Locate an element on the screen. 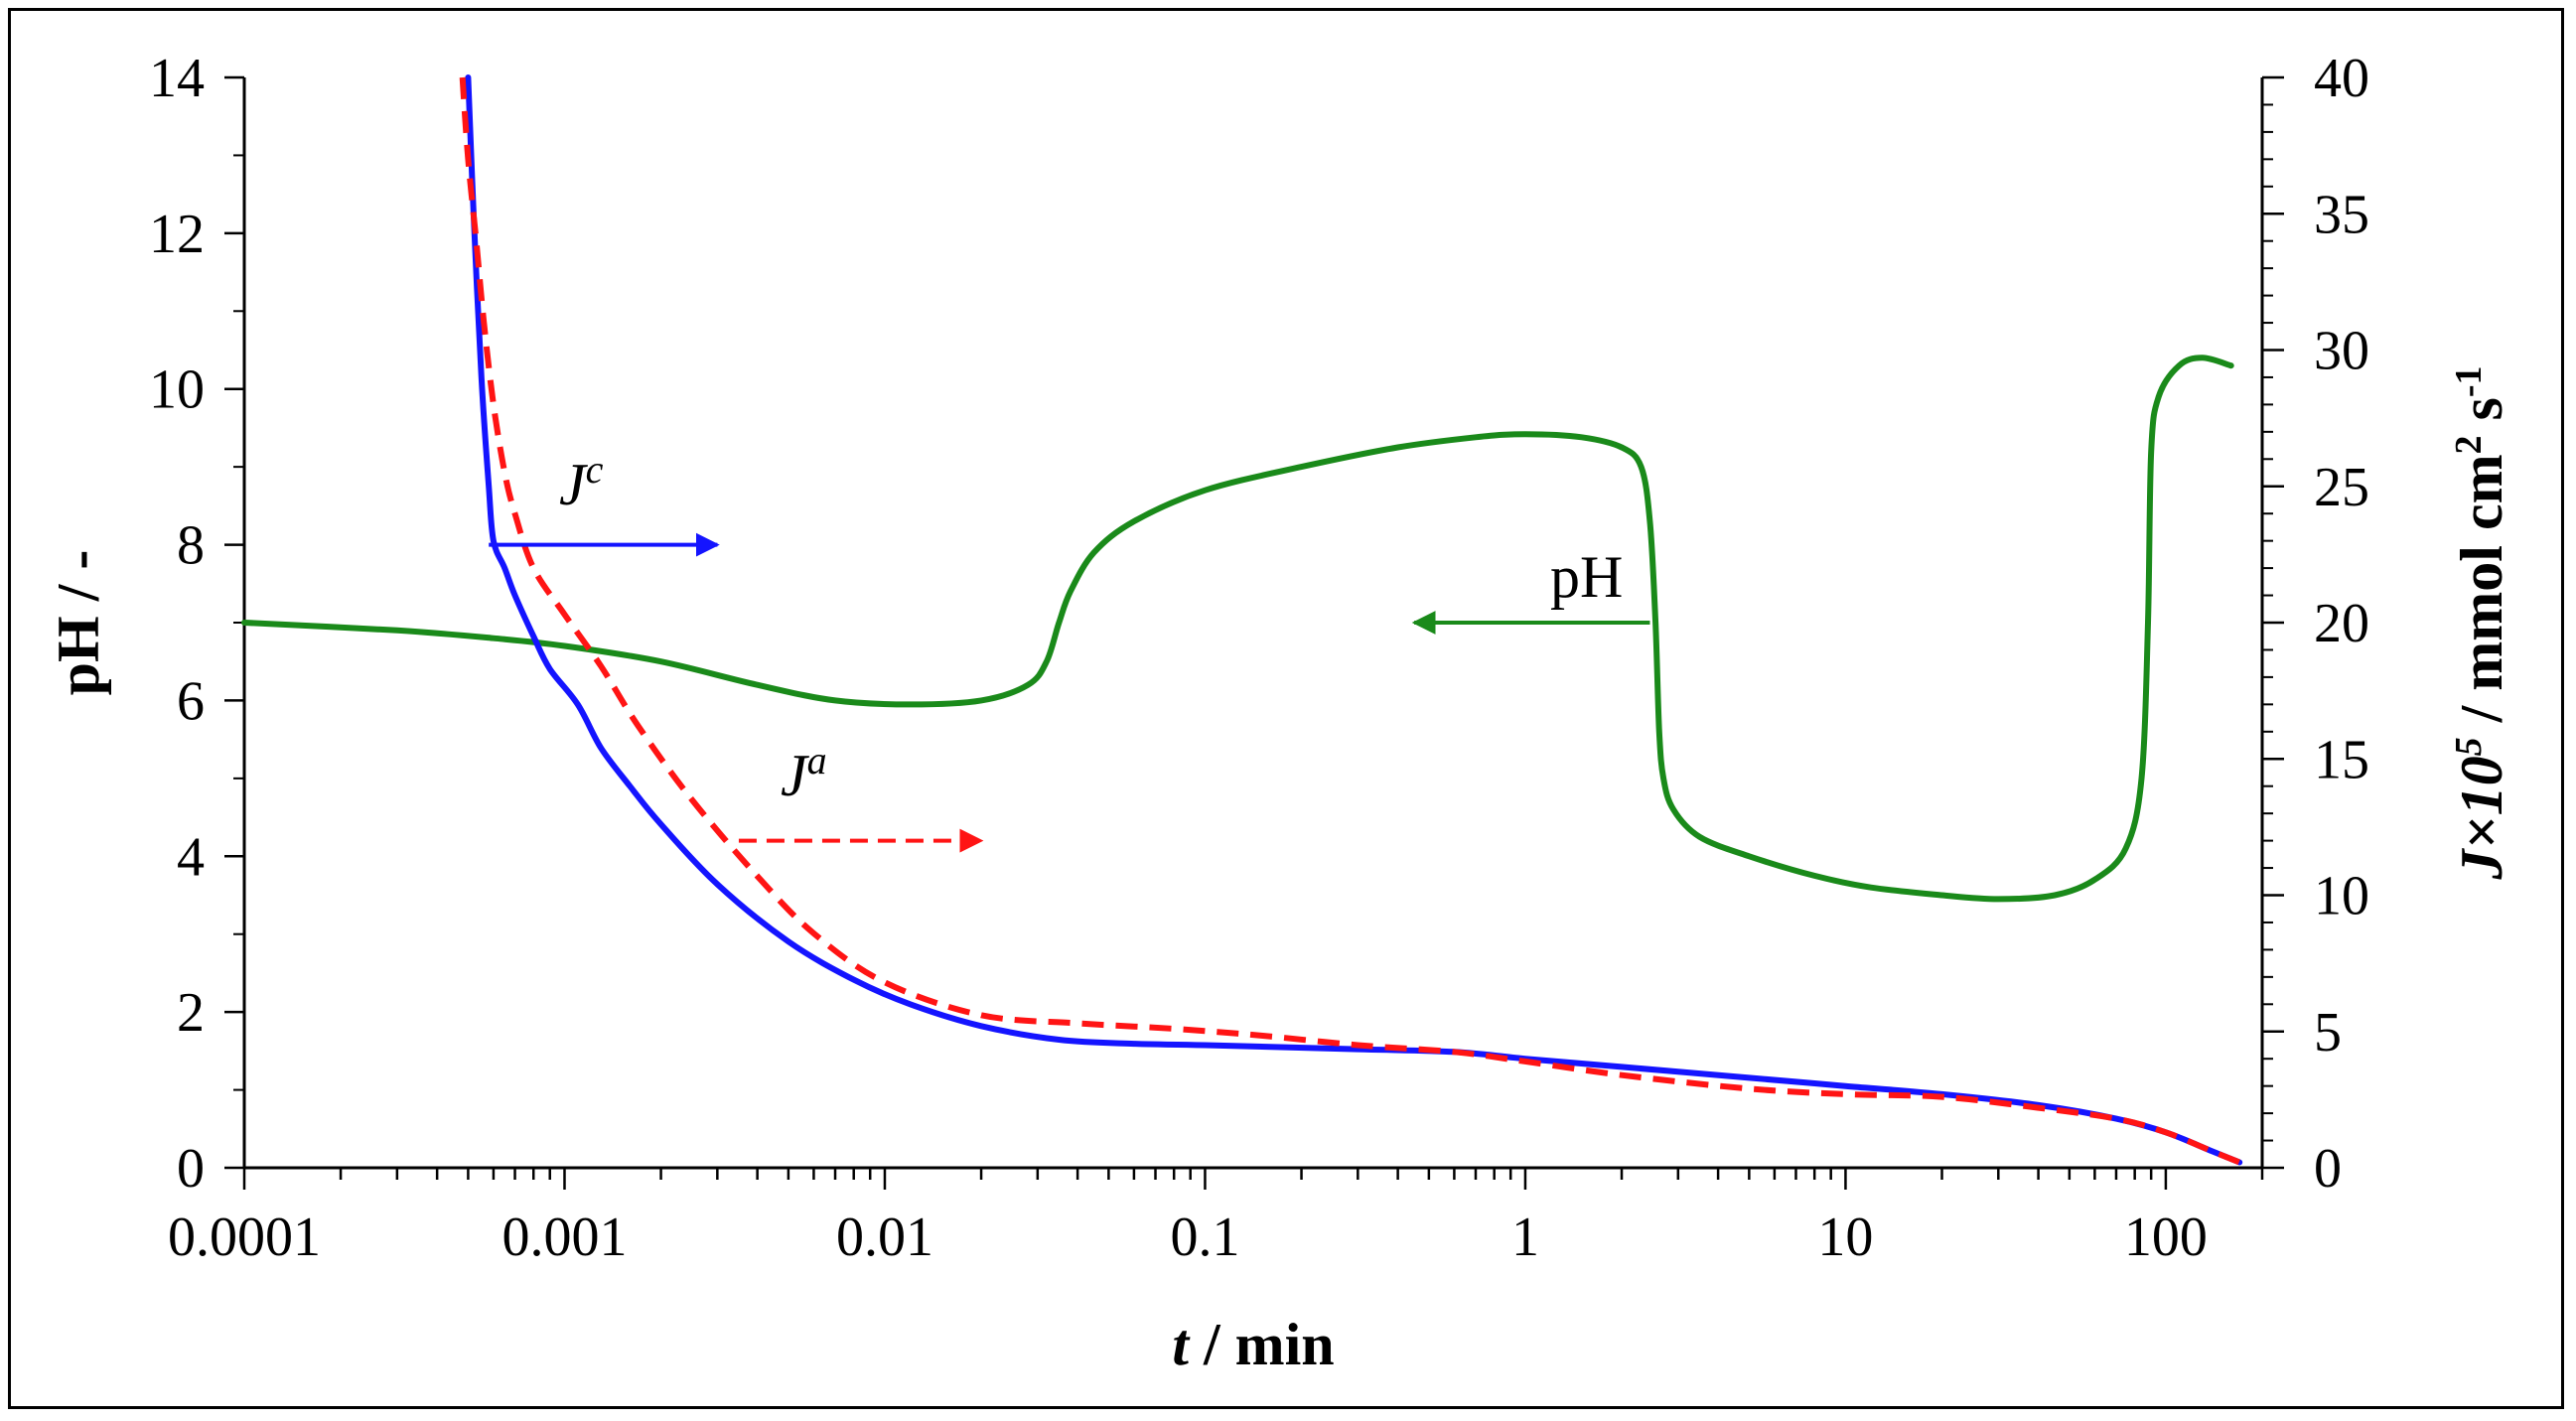 This screenshot has height=1421, width=2576. y-left-tick-label: 10 is located at coordinates (177, 390).